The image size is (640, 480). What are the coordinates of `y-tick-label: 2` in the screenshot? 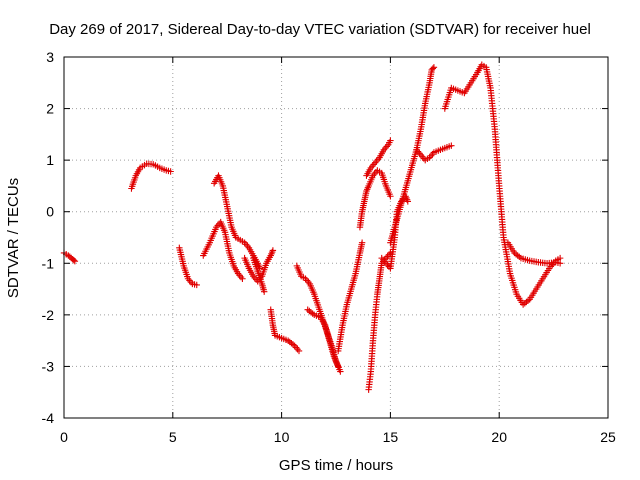 It's located at (50, 109).